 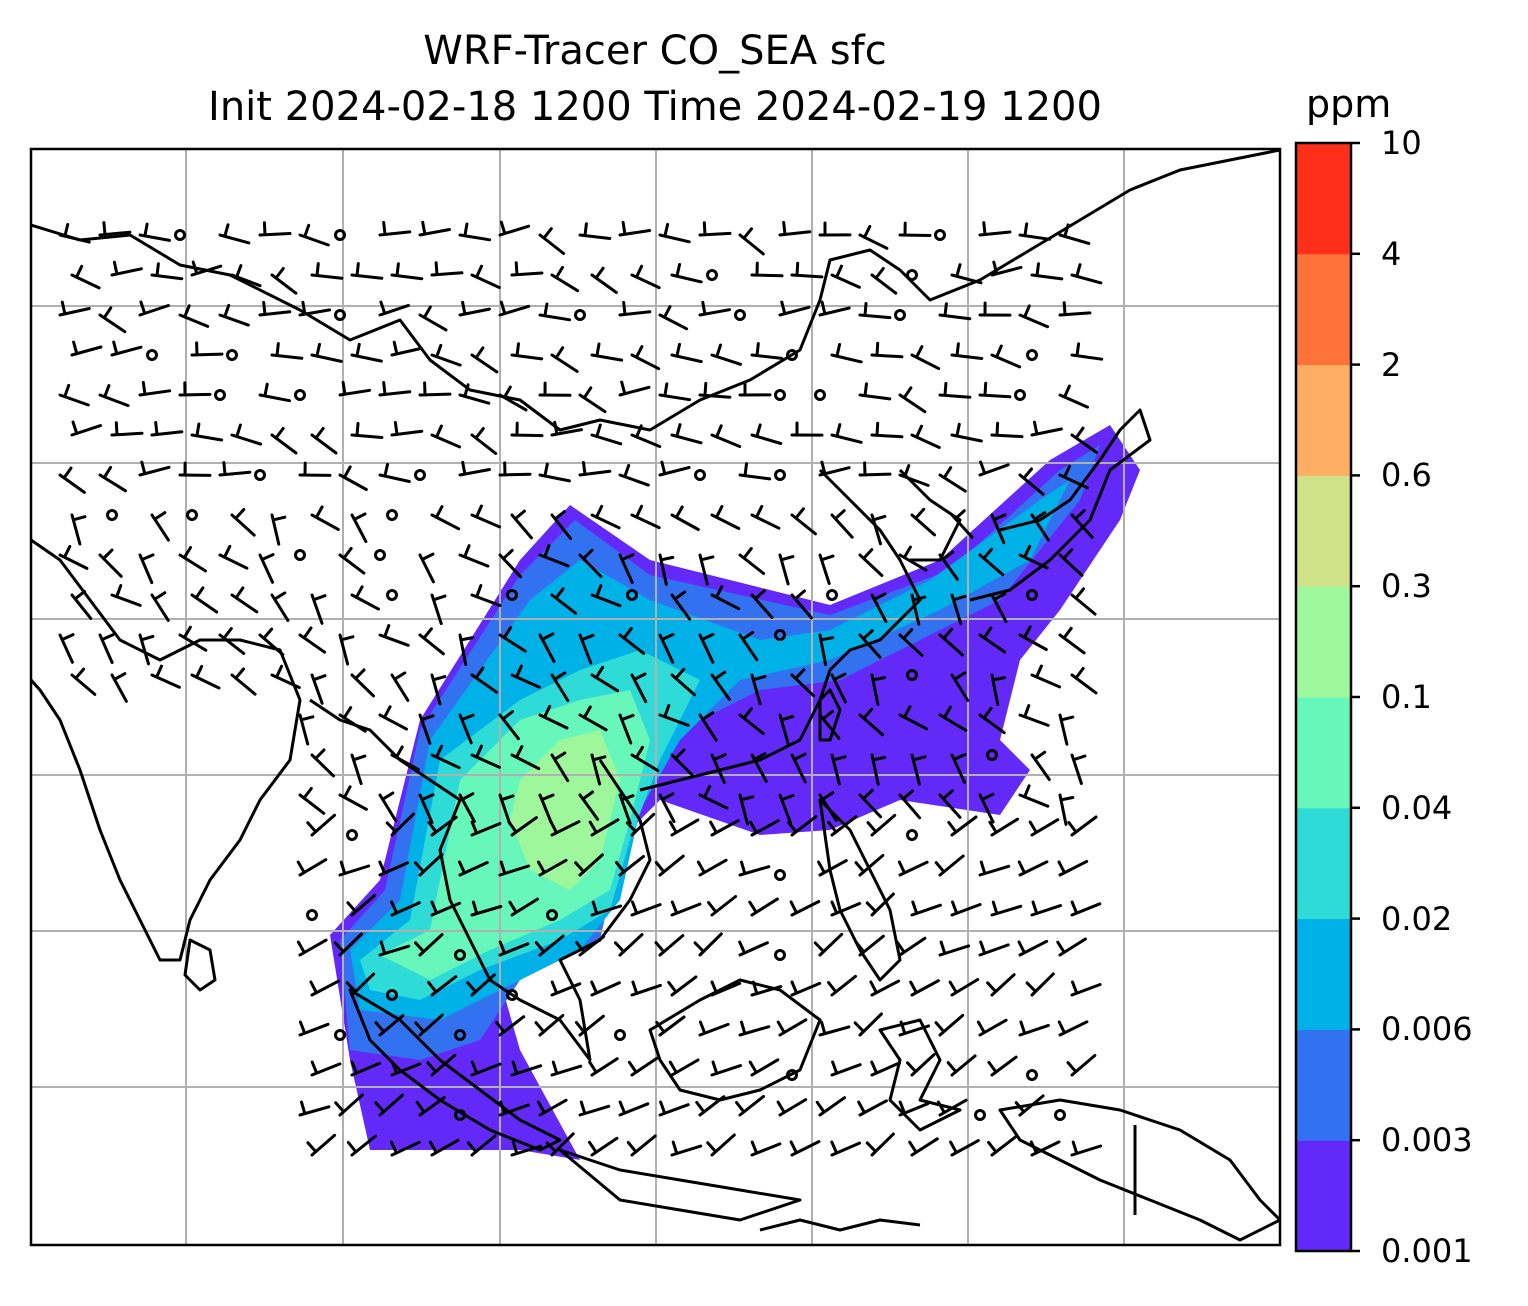 What do you see at coordinates (200, 965) in the screenshot?
I see `coastline-sri-lanka` at bounding box center [200, 965].